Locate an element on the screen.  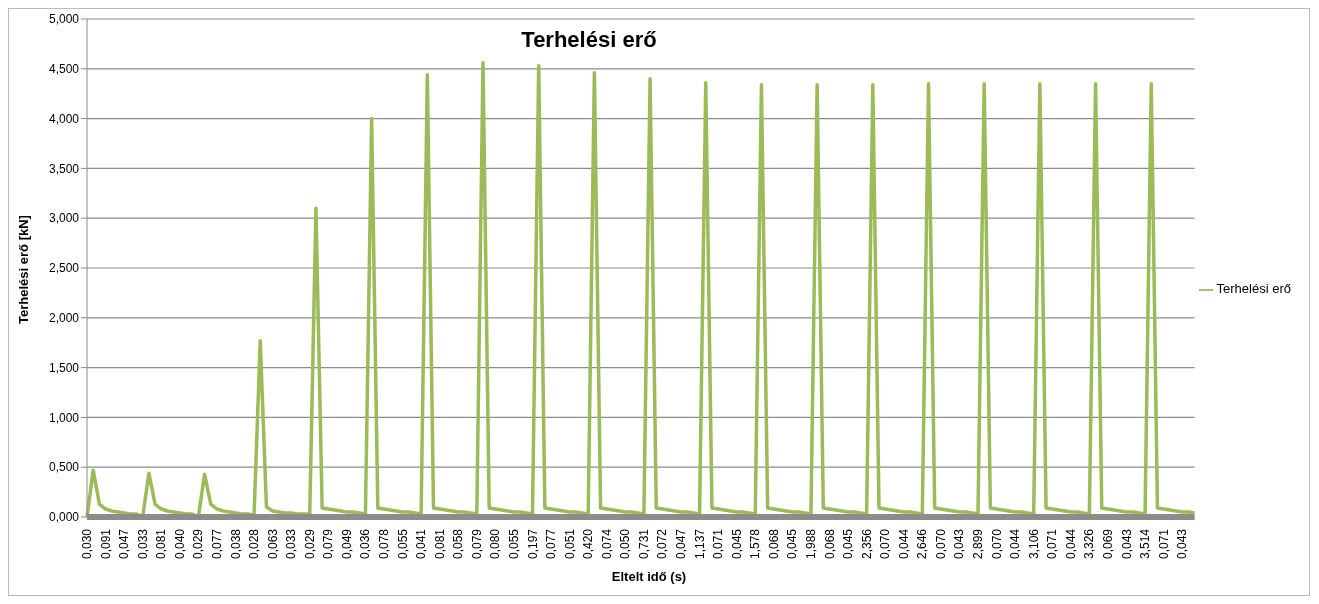
x-tick-label: 0,049 is located at coordinates (346, 544).